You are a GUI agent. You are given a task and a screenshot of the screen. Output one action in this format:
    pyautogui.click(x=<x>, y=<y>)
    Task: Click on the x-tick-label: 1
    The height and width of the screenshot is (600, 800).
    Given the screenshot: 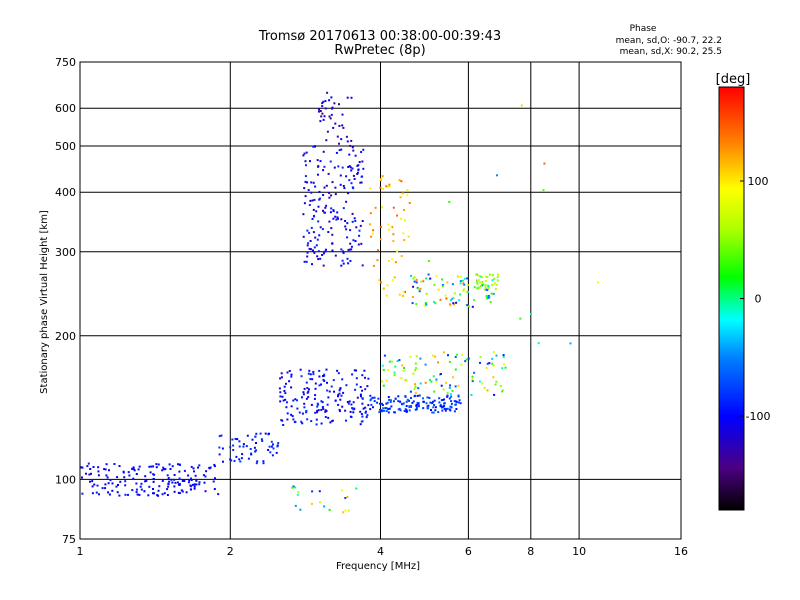 What is the action you would take?
    pyautogui.click(x=80, y=551)
    